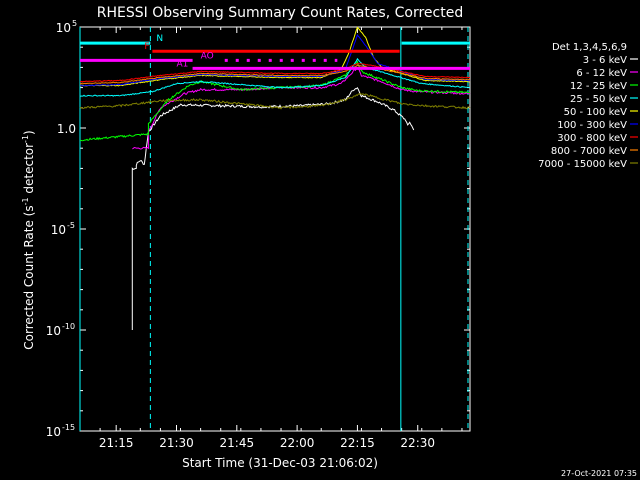  What do you see at coordinates (589, 151) in the screenshot?
I see `legend-entry: 800 - 7000 keV` at bounding box center [589, 151].